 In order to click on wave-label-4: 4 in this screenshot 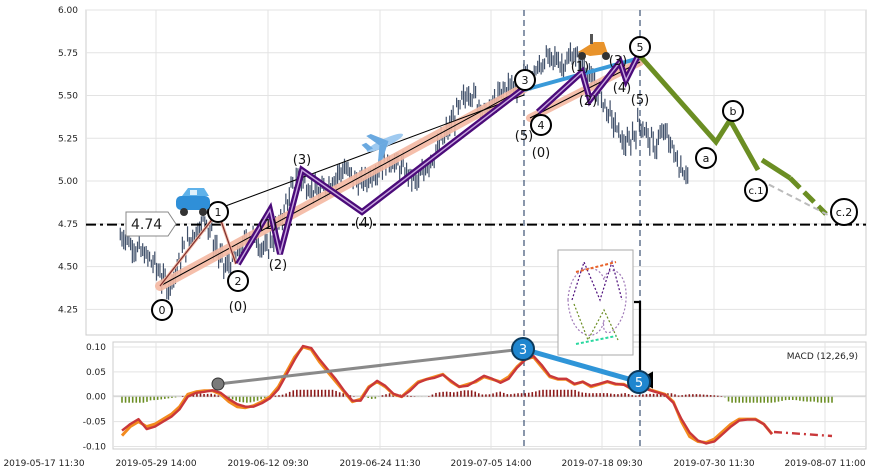, I will do `click(541, 125)`.